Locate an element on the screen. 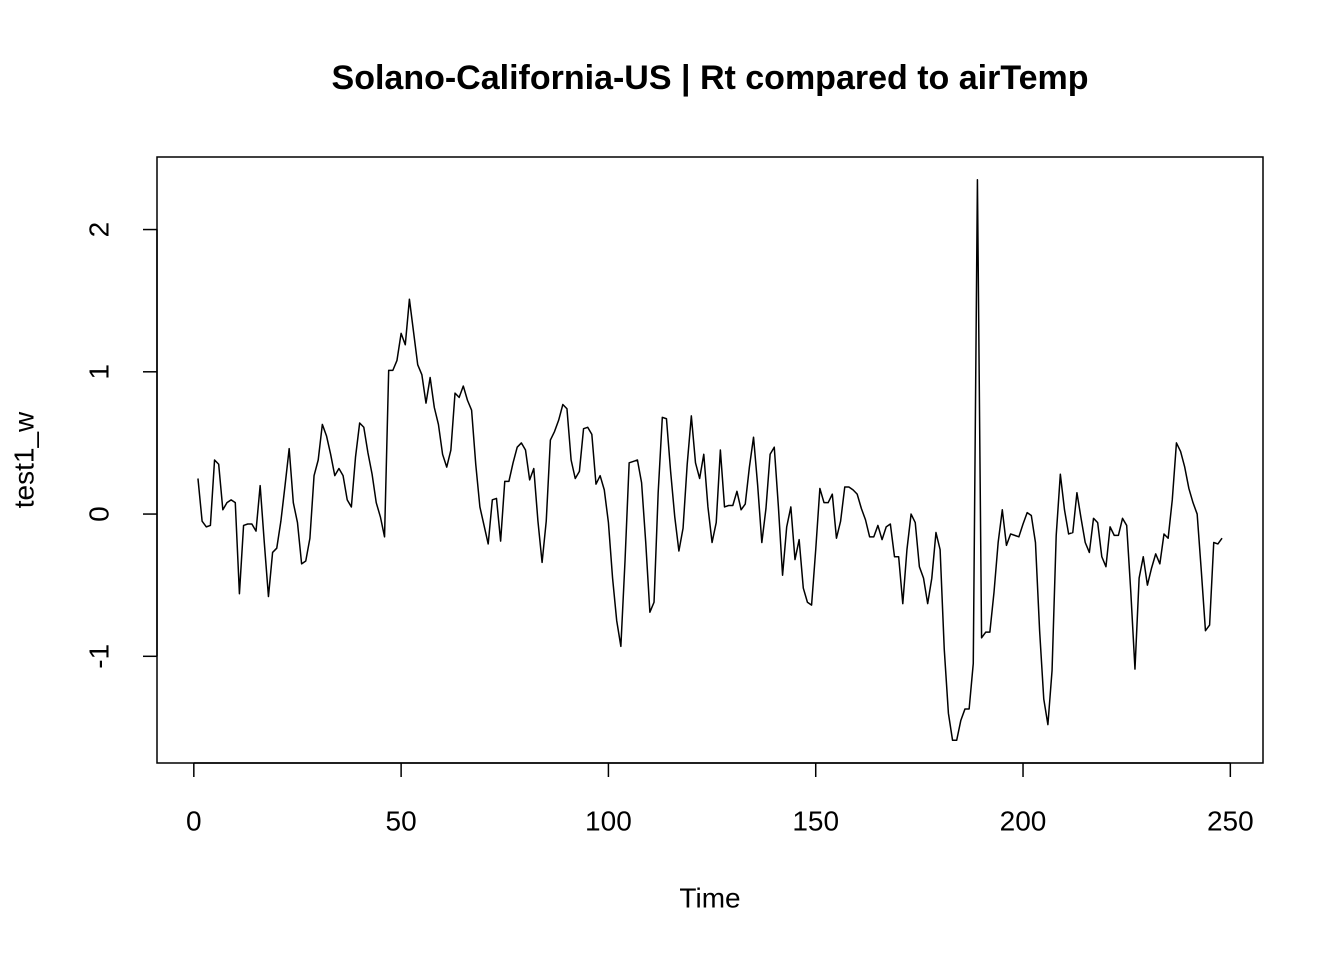 The height and width of the screenshot is (960, 1344). y-tick-label: 2 is located at coordinates (98, 230).